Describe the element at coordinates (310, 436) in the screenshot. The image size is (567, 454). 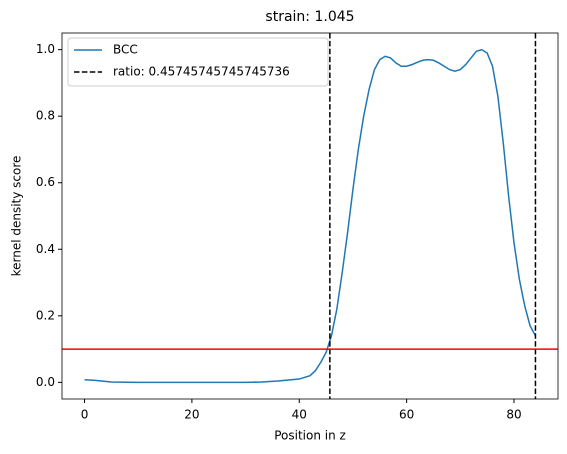
I see `x-axis-label: Position in z` at that location.